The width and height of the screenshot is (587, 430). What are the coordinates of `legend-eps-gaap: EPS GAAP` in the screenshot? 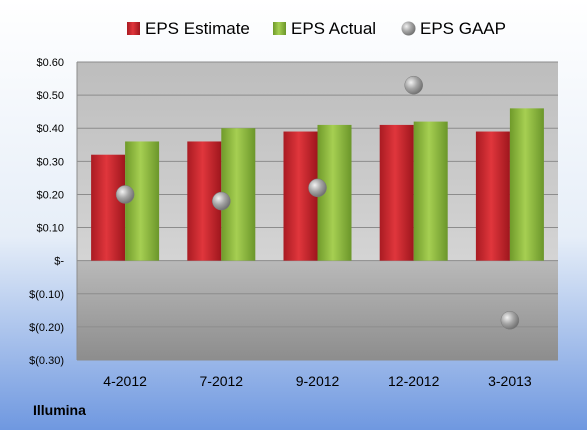 It's located at (453, 28).